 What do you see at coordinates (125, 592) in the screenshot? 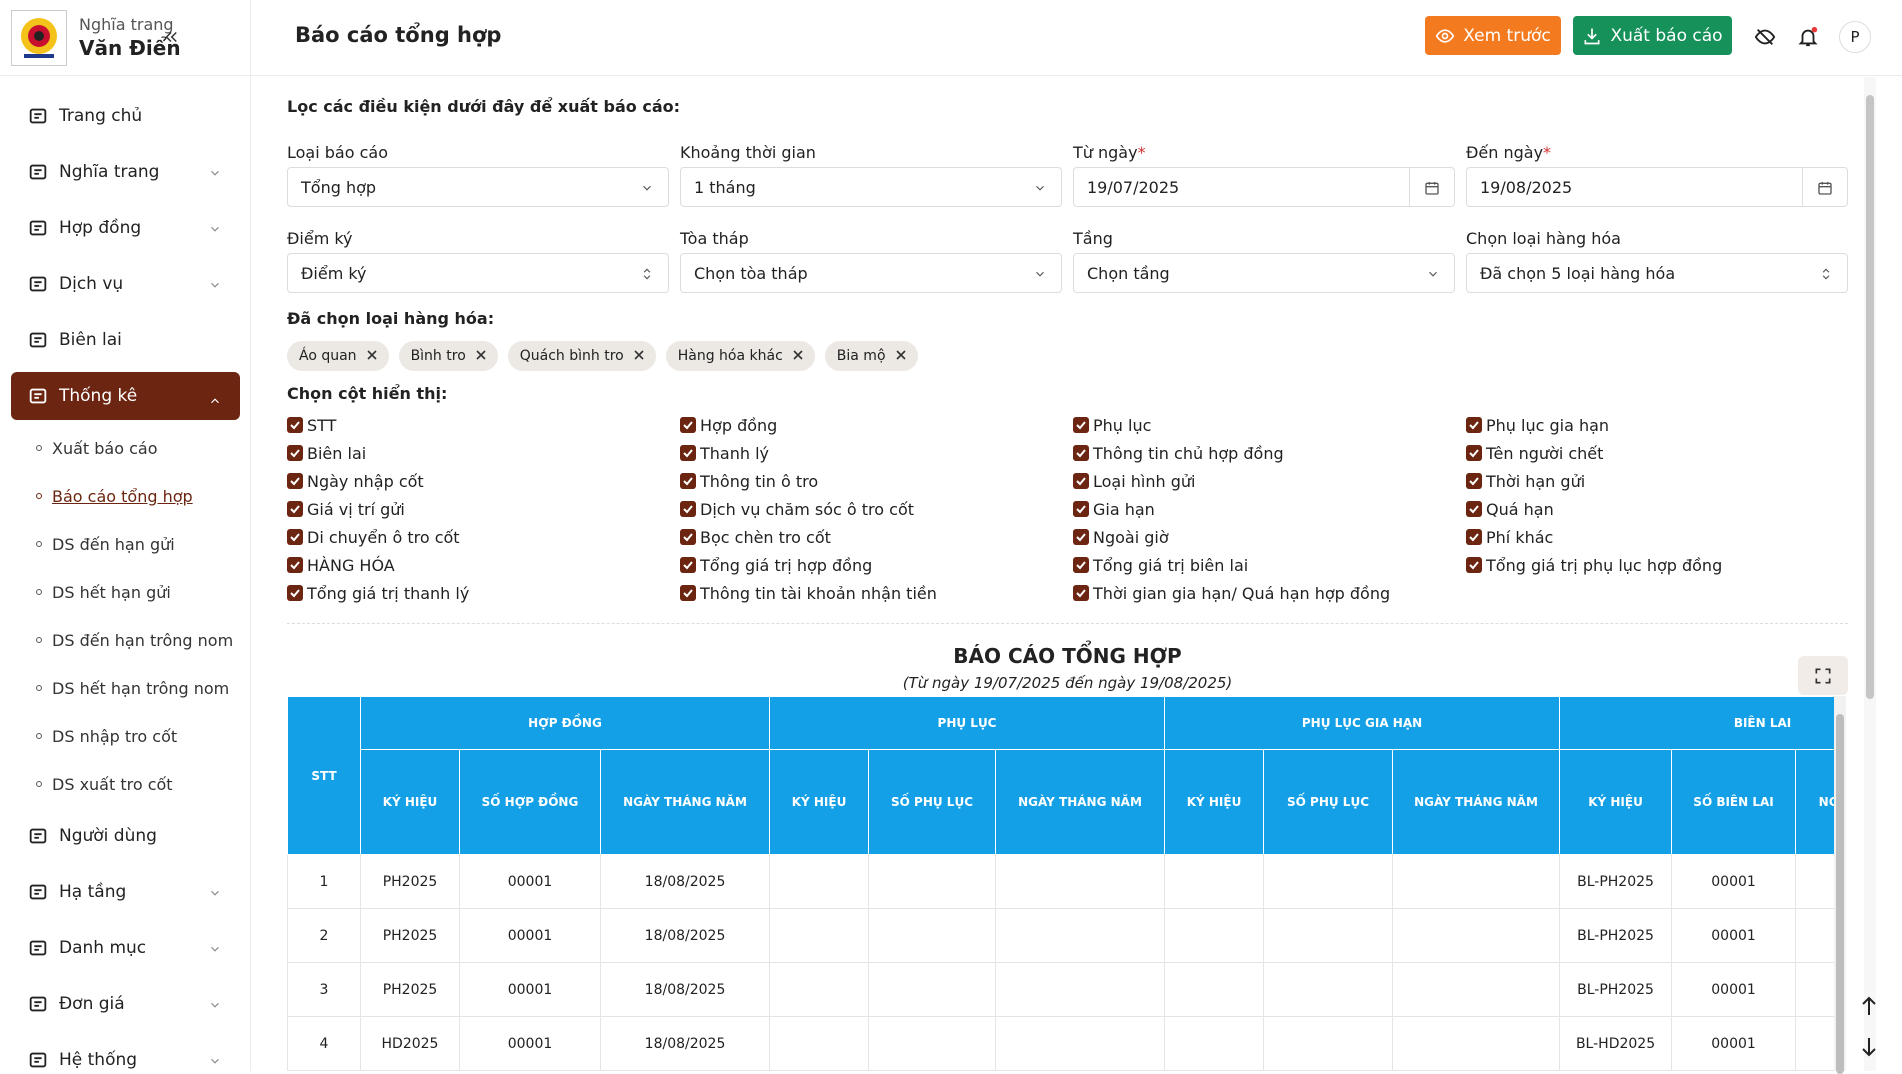
I see `submenu-item: DS hết hạn gửi` at bounding box center [125, 592].